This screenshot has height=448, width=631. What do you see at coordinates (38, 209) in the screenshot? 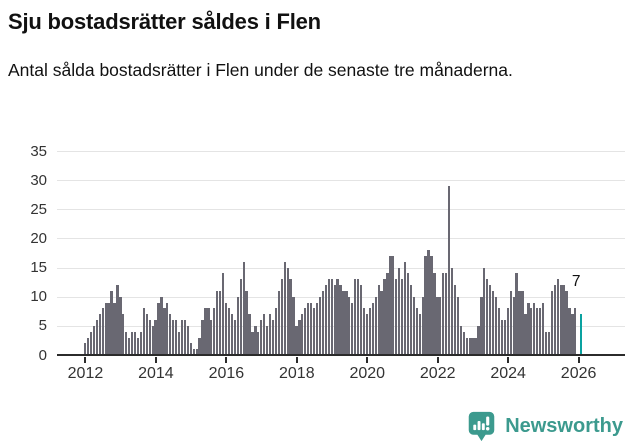
I see `y-tick-label: 25` at bounding box center [38, 209].